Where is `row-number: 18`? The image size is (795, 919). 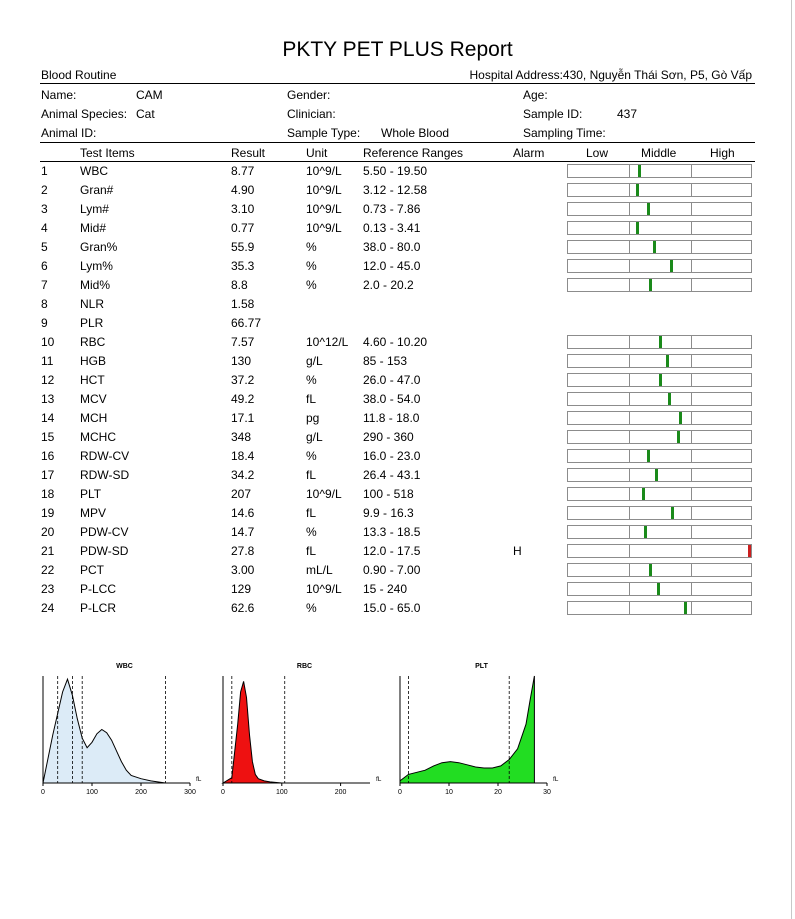 row-number: 18 is located at coordinates (48, 494).